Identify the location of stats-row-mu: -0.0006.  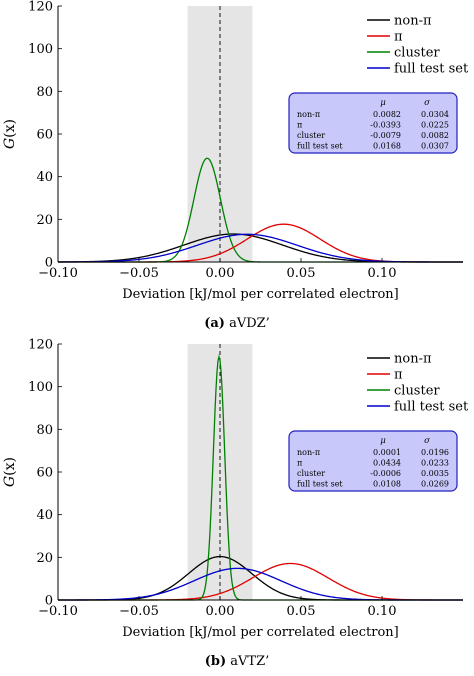
(385, 473).